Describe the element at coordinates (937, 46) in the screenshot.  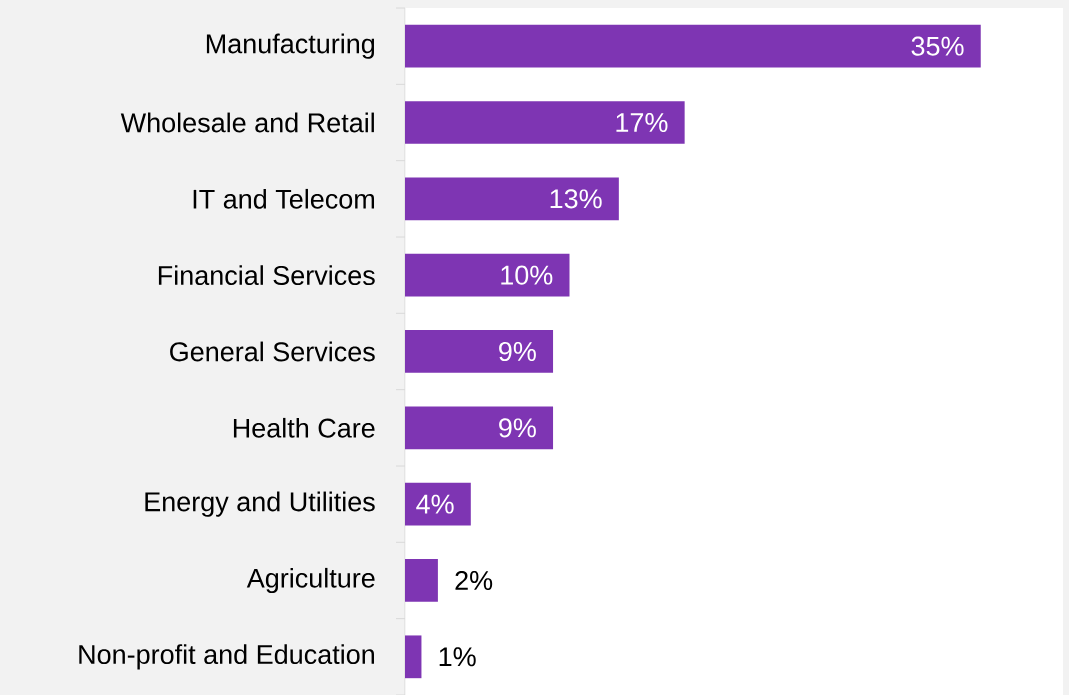
I see `data-label: 35%` at that location.